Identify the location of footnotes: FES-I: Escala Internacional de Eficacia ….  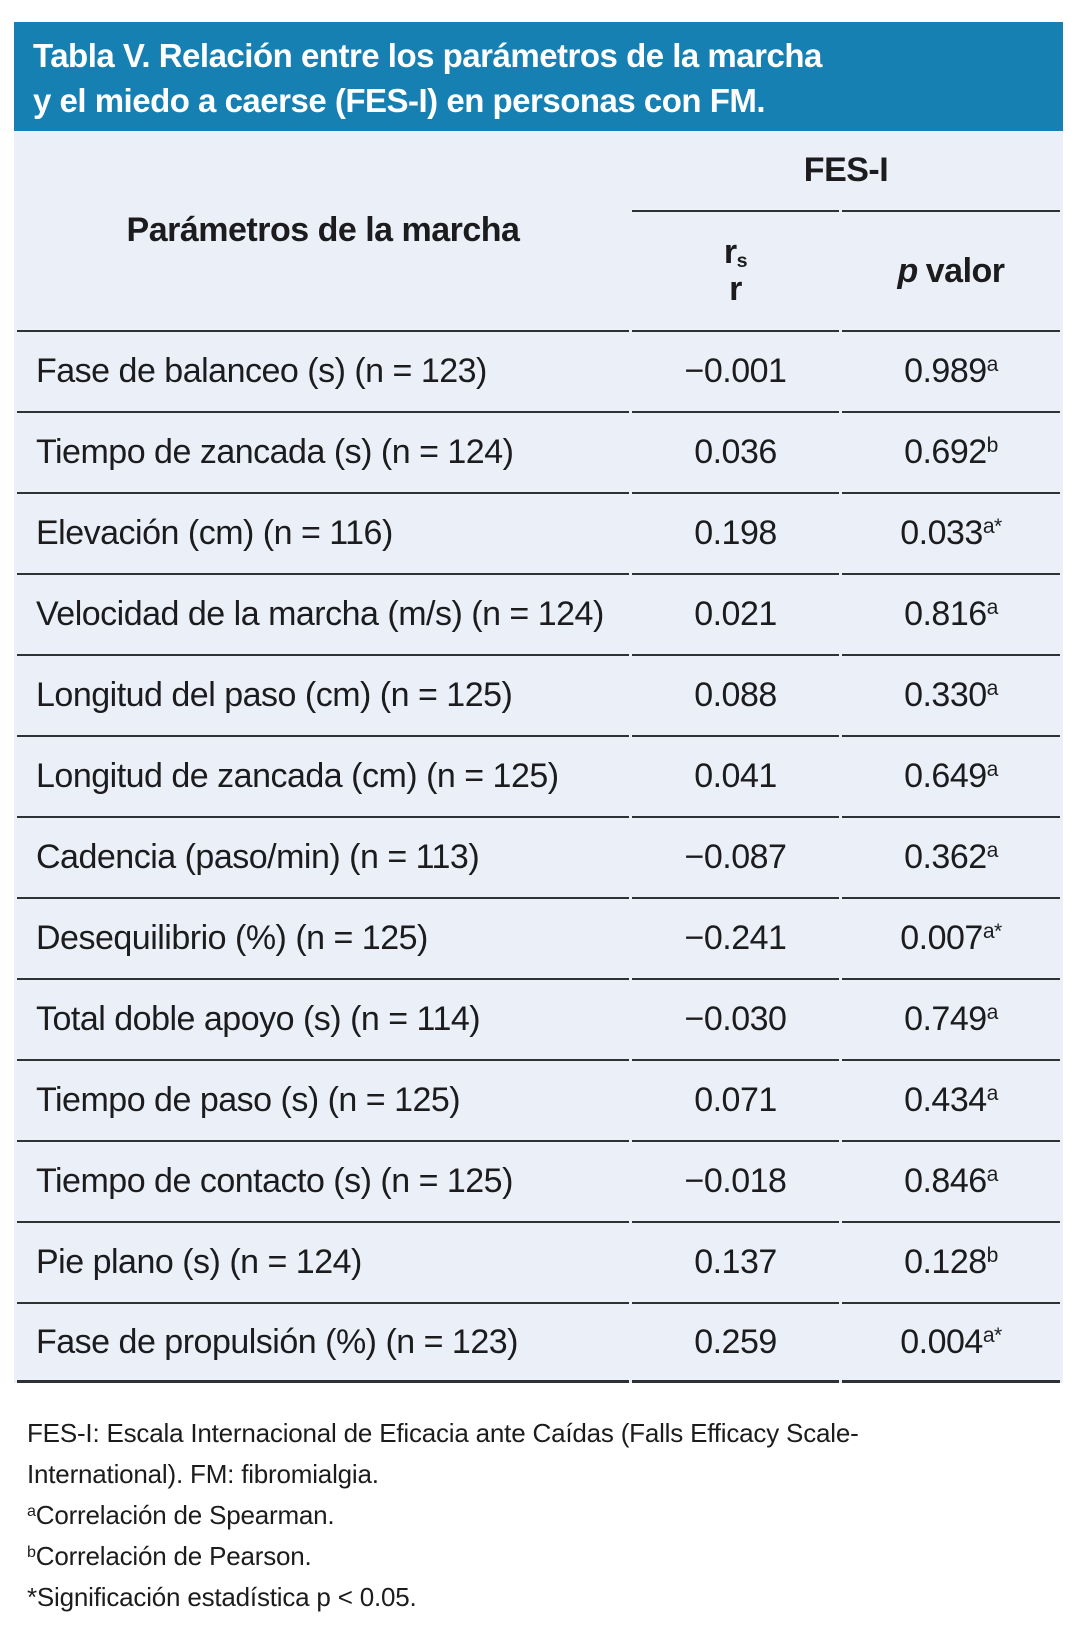
(533, 1515).